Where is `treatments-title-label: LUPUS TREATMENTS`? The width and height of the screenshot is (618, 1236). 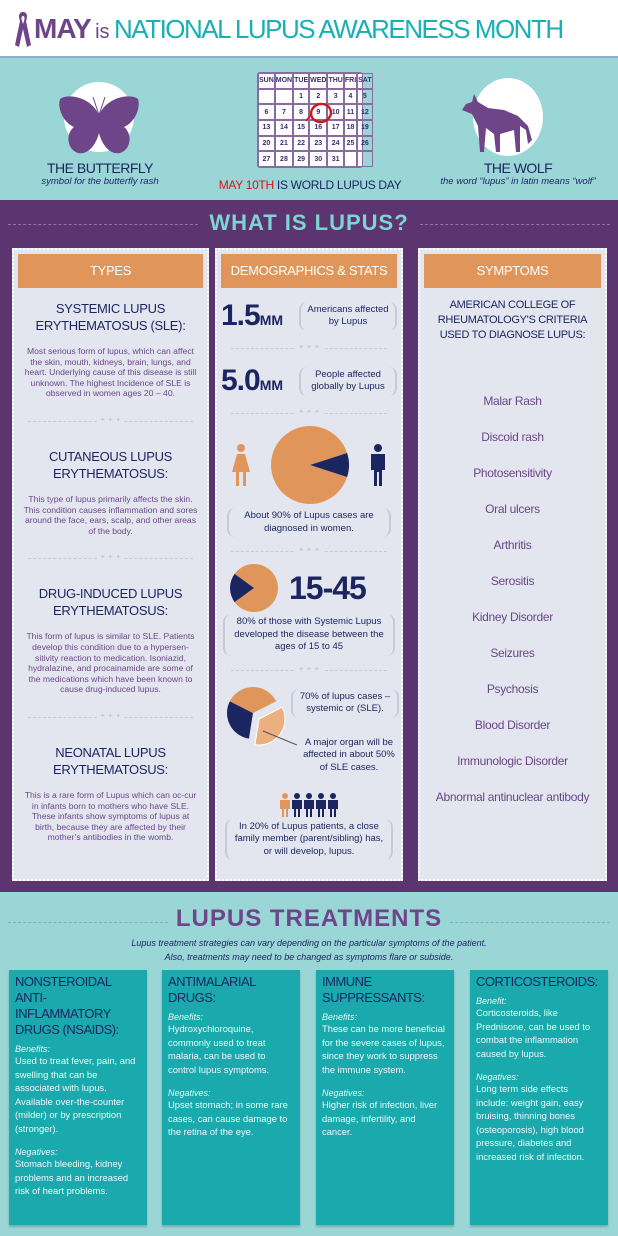
treatments-title-label: LUPUS TREATMENTS is located at coordinates (309, 918).